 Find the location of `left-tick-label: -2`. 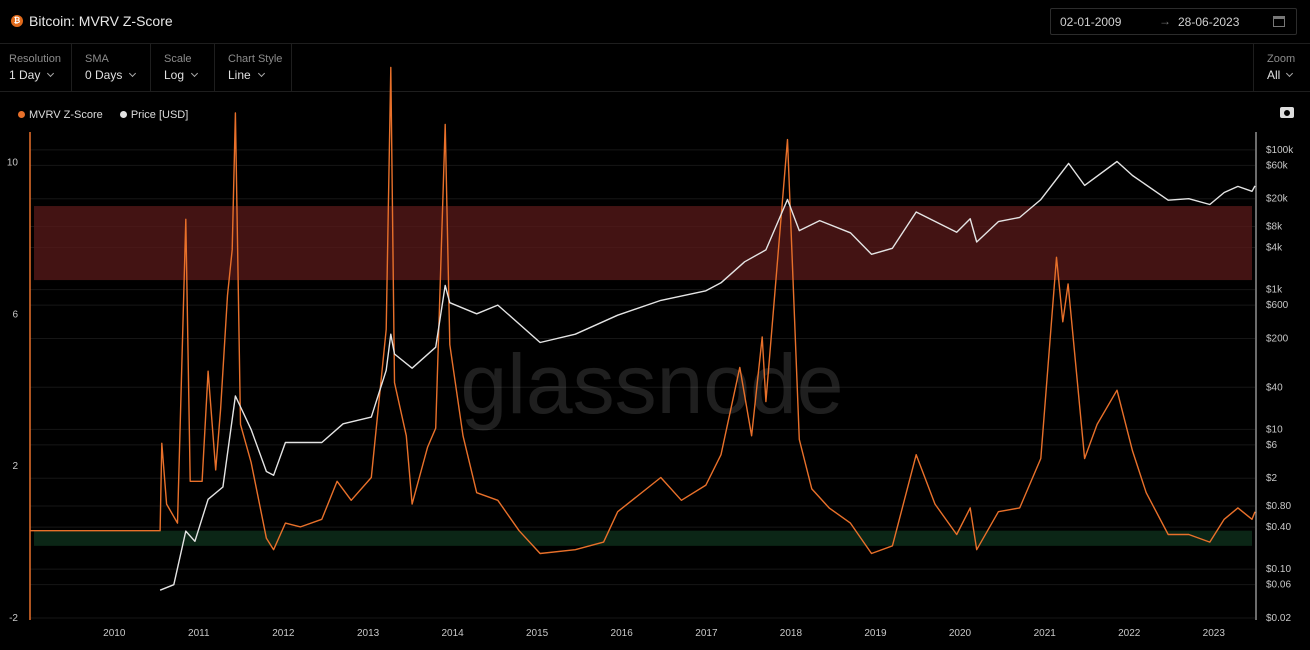

left-tick-label: -2 is located at coordinates (13, 618).